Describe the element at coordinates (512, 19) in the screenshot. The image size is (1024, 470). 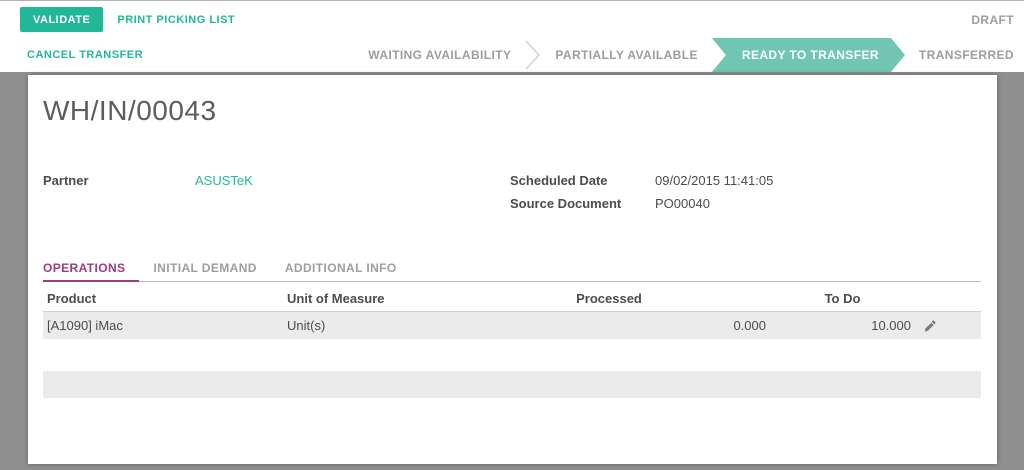
I see `top-action-bar: VALIDATE PRINT PICKING LIST DRAFT` at that location.